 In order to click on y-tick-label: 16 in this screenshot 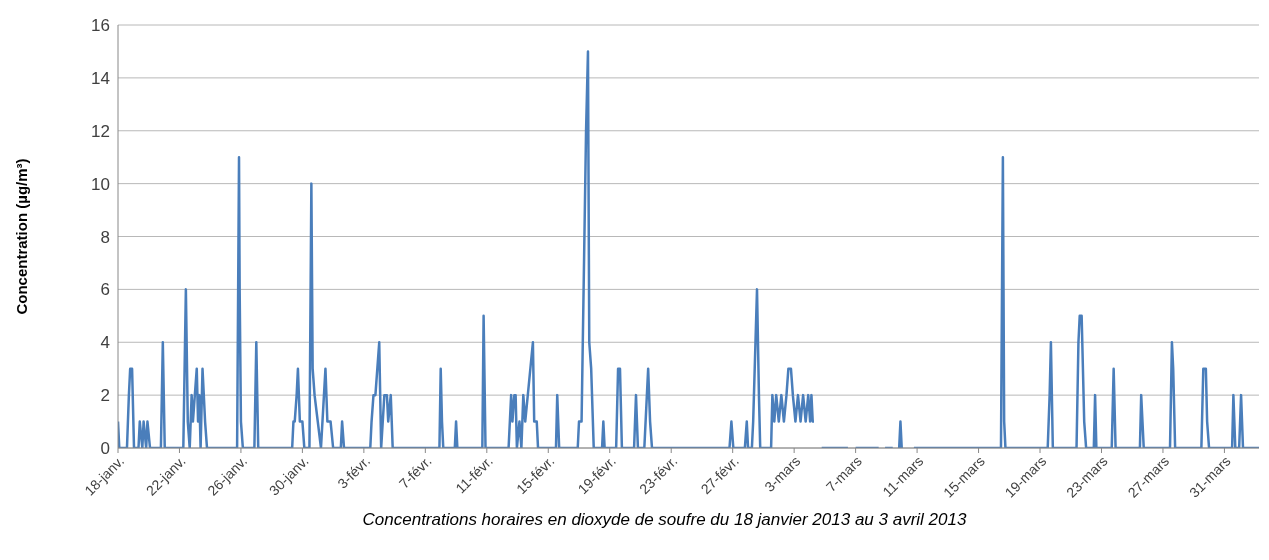, I will do `click(100, 26)`.